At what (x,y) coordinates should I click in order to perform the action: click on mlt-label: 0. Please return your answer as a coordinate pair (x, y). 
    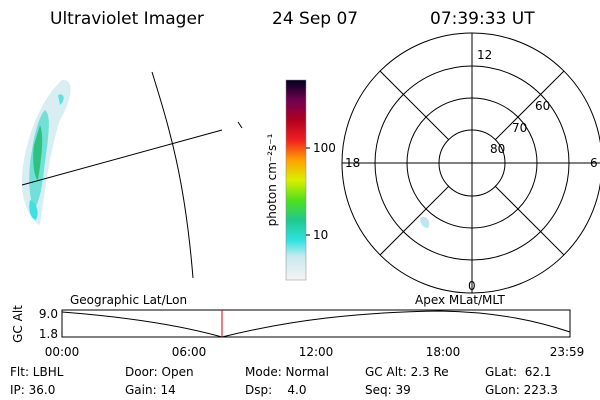
    Looking at the image, I should click on (472, 286).